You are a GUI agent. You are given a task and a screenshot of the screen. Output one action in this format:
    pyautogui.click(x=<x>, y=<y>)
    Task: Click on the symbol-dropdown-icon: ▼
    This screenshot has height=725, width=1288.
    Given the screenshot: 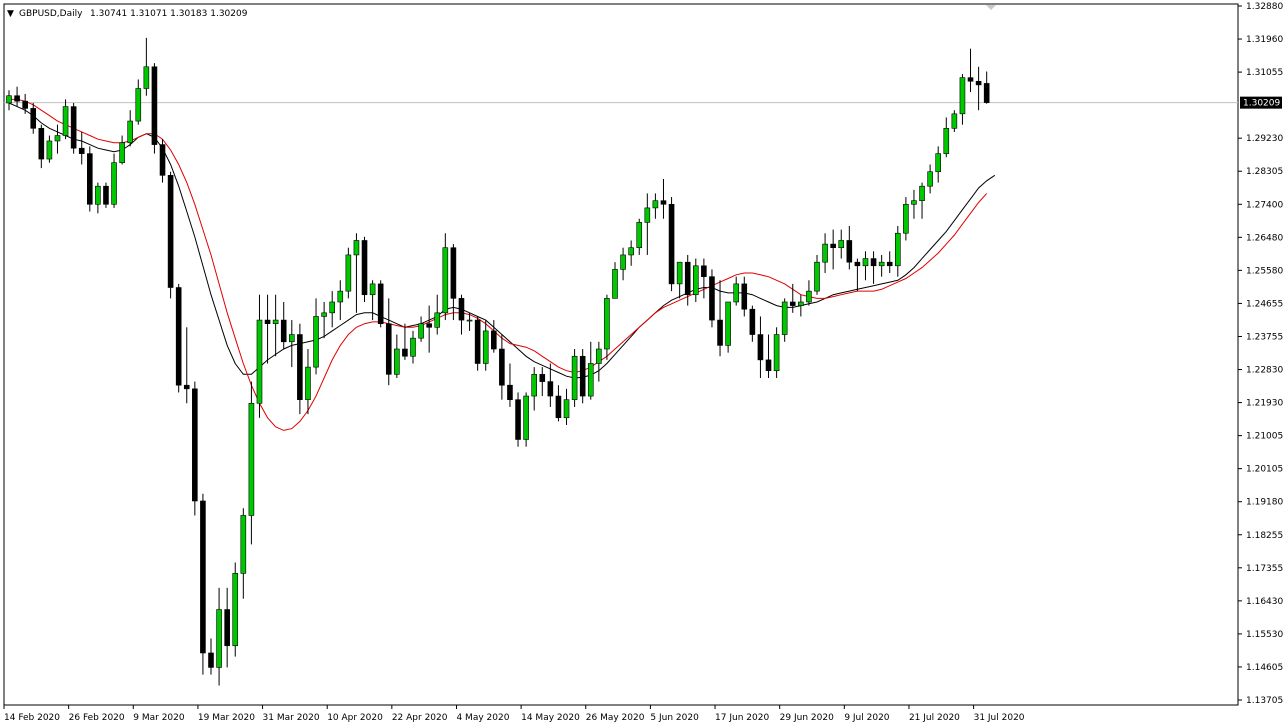 What is the action you would take?
    pyautogui.click(x=10, y=14)
    